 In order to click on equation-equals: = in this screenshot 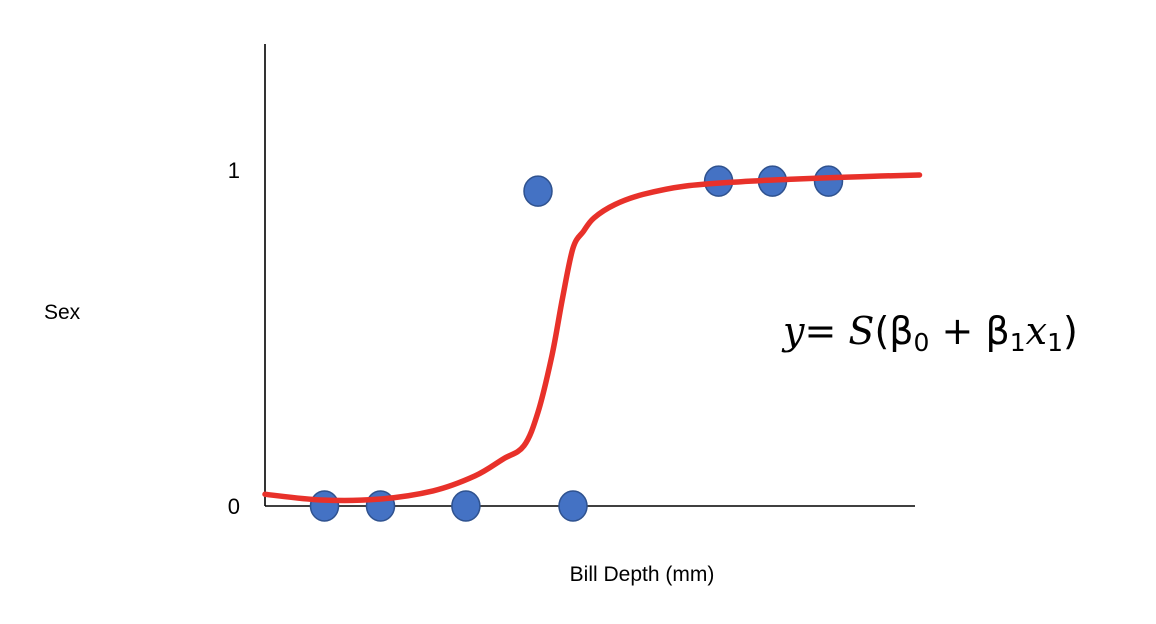, I will do `click(820, 331)`.